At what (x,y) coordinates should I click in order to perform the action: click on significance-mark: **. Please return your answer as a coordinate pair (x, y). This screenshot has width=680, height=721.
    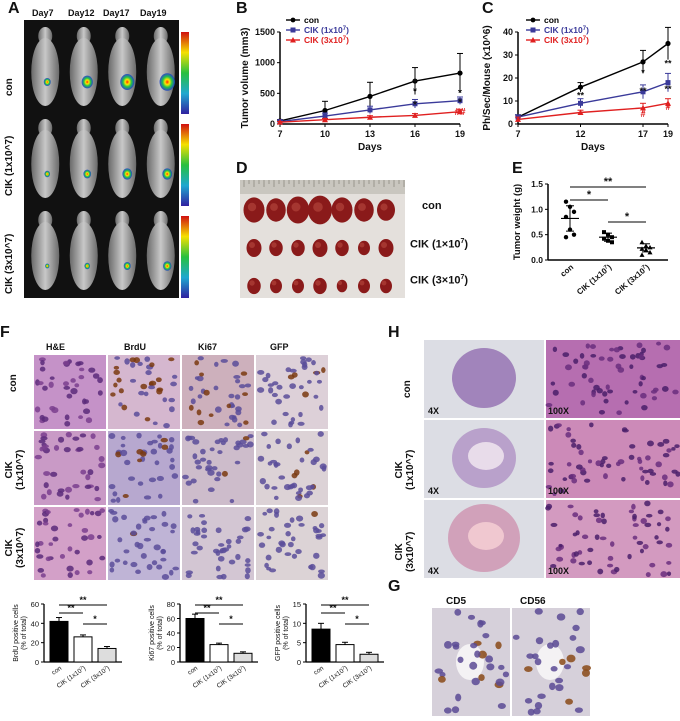
    Looking at the image, I should click on (608, 182).